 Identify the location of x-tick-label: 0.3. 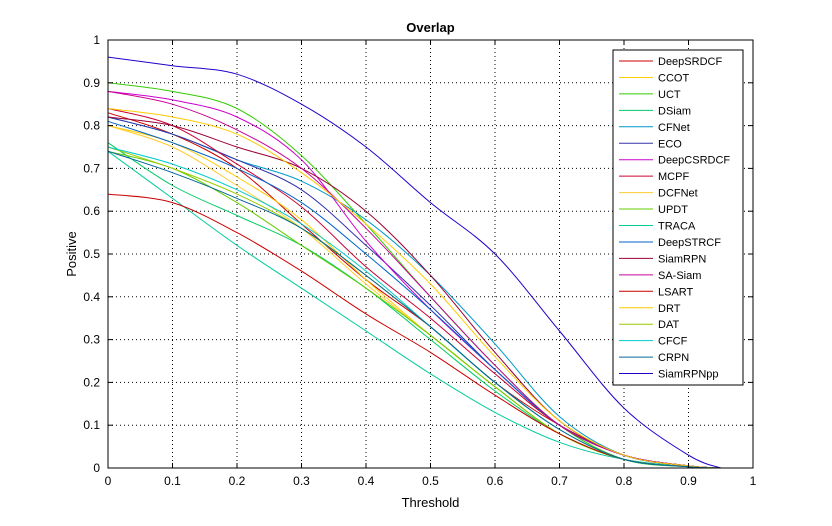
(301, 481).